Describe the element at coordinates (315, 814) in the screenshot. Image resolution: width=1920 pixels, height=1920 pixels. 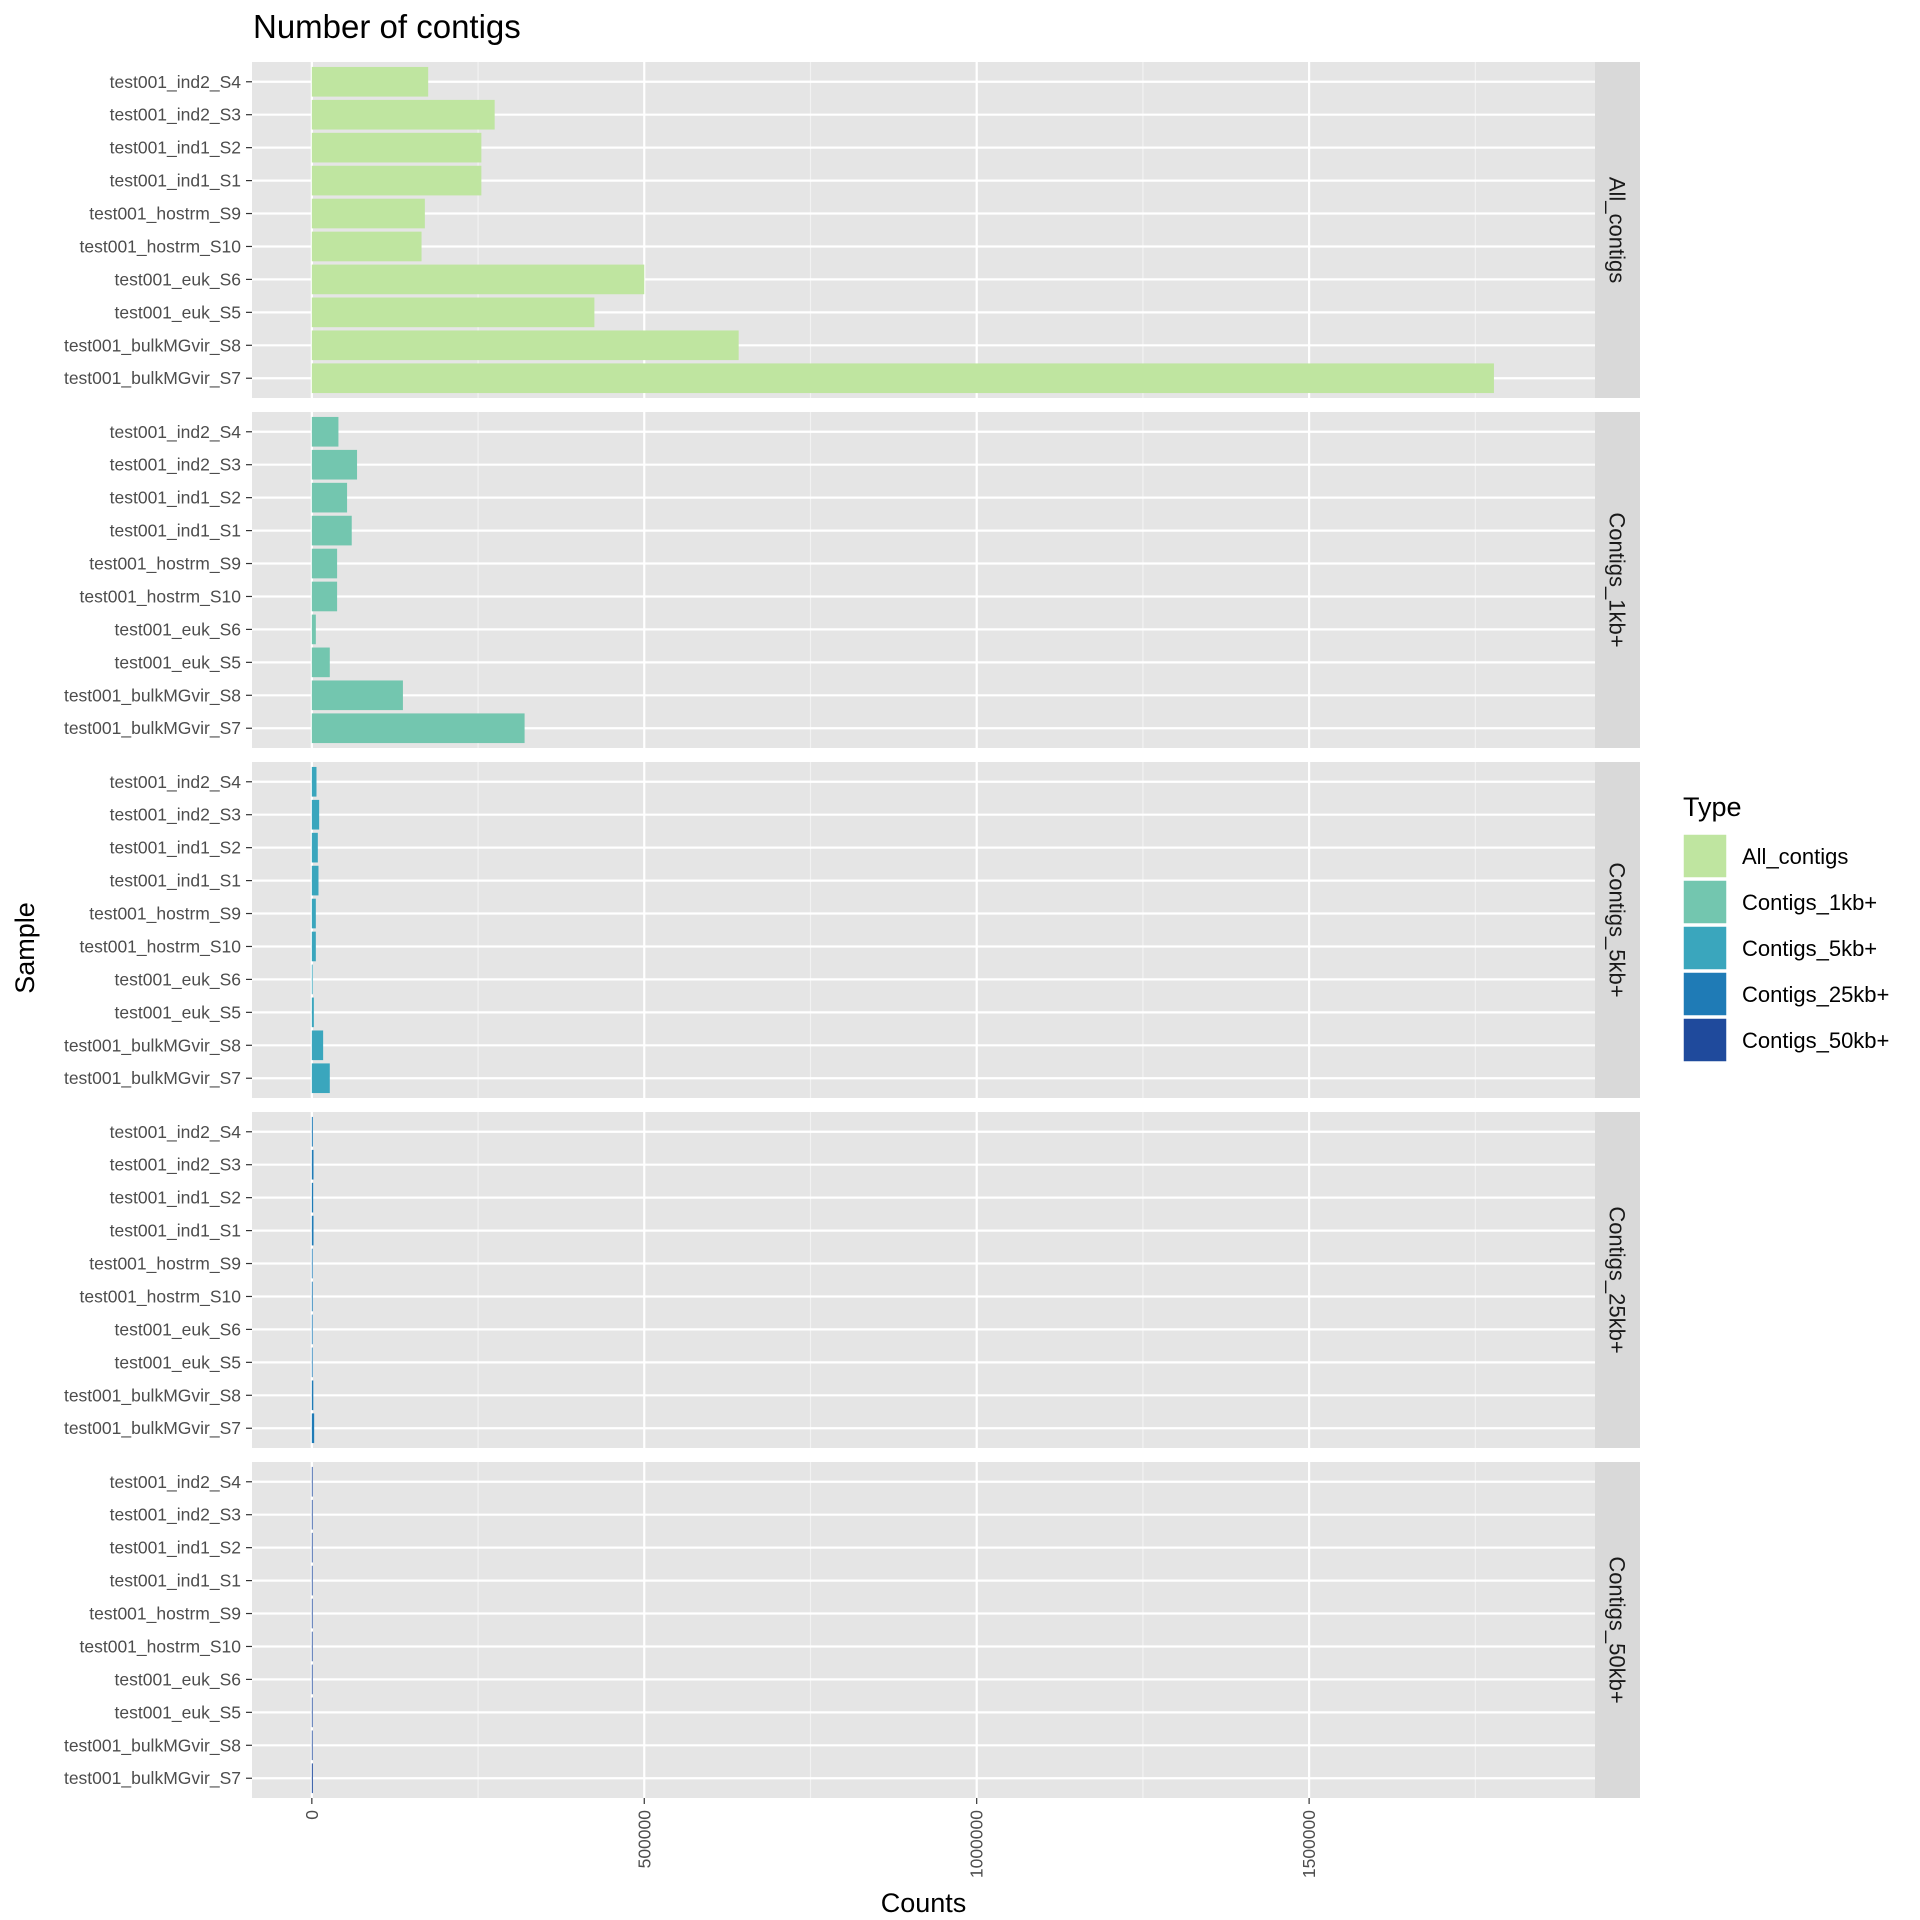
I see `bar-contigs-5kb-test001-ind2-s3` at that location.